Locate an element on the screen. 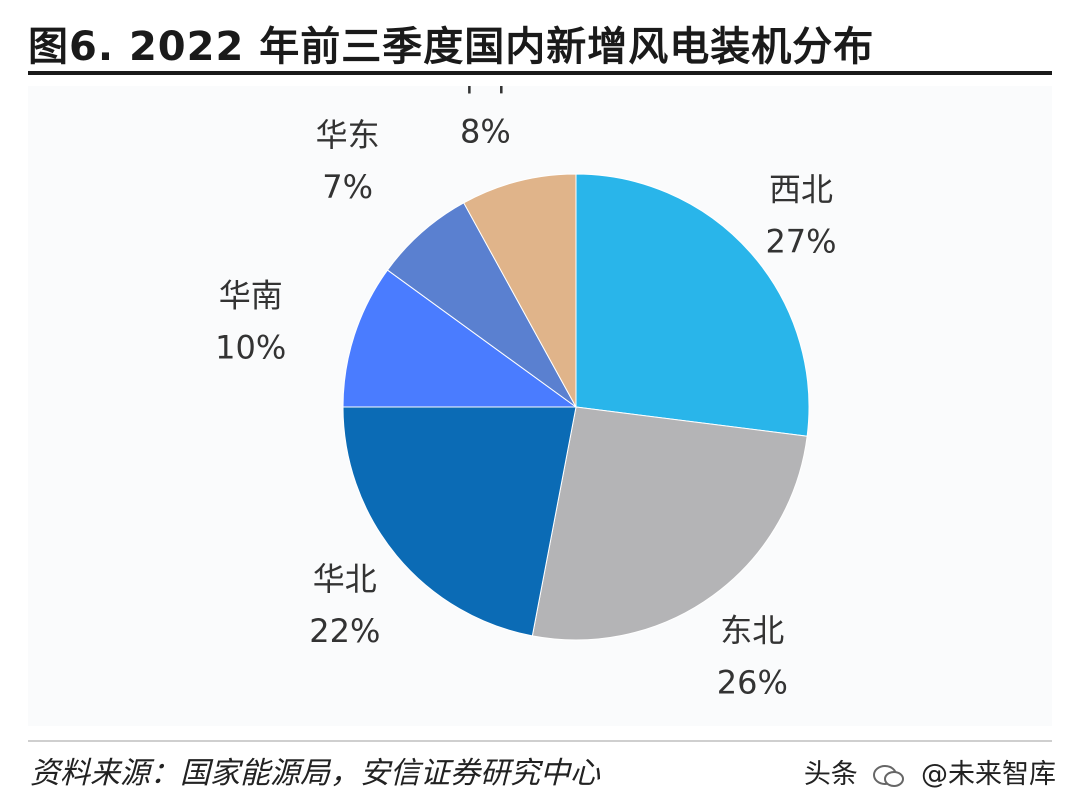 This screenshot has width=1080, height=802. slice-label-1: 西北 is located at coordinates (801, 190).